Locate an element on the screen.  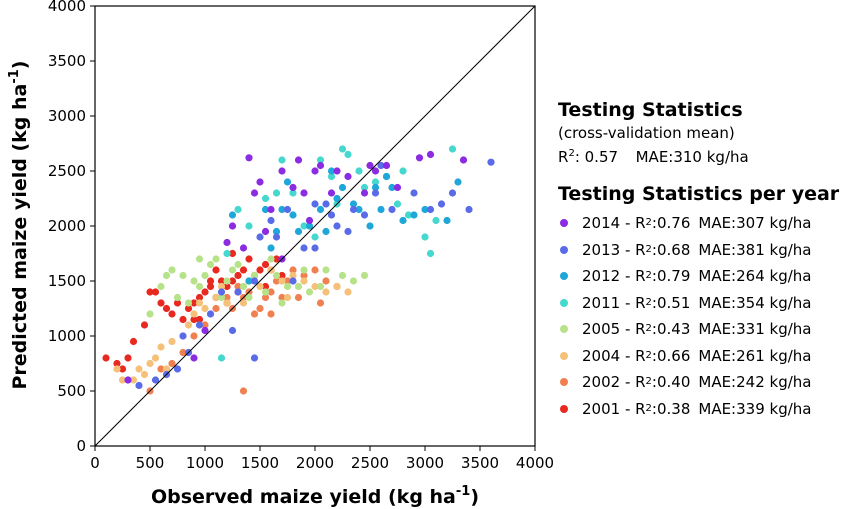
legend-r2-value: :0.76 is located at coordinates (671, 223).